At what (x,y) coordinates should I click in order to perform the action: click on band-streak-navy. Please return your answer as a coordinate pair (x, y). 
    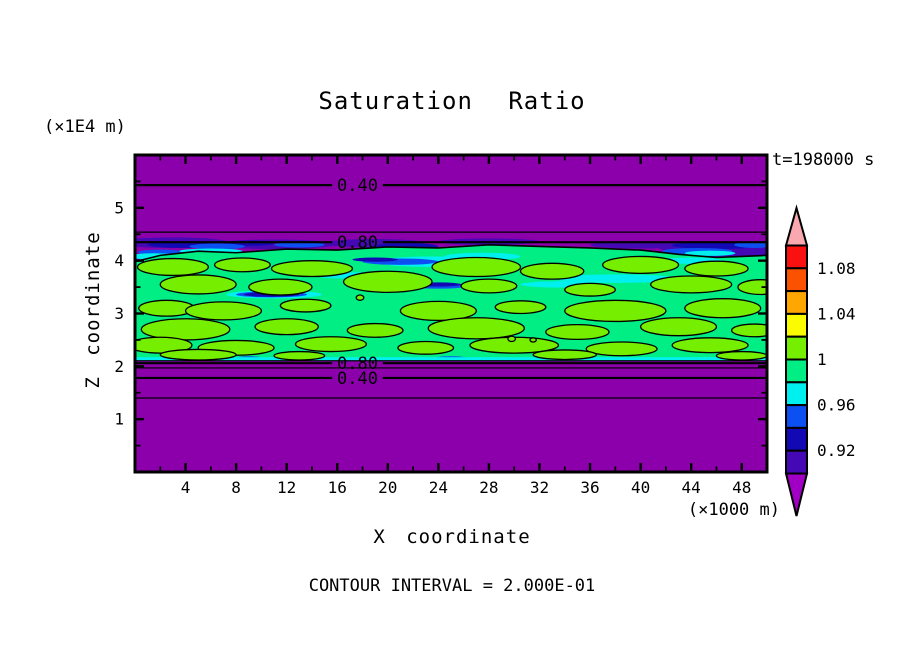
    Looking at the image, I should click on (375, 259).